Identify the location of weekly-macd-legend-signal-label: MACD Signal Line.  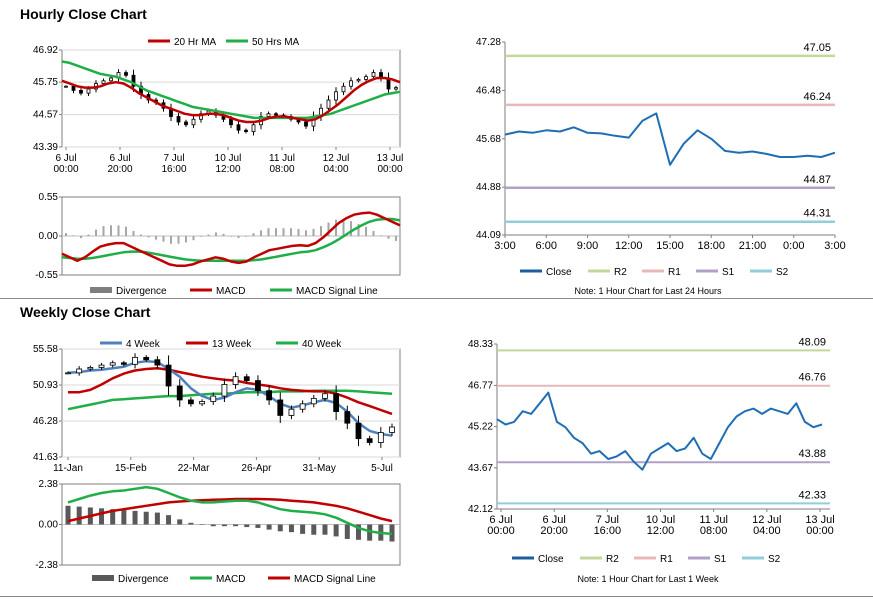
(335, 579).